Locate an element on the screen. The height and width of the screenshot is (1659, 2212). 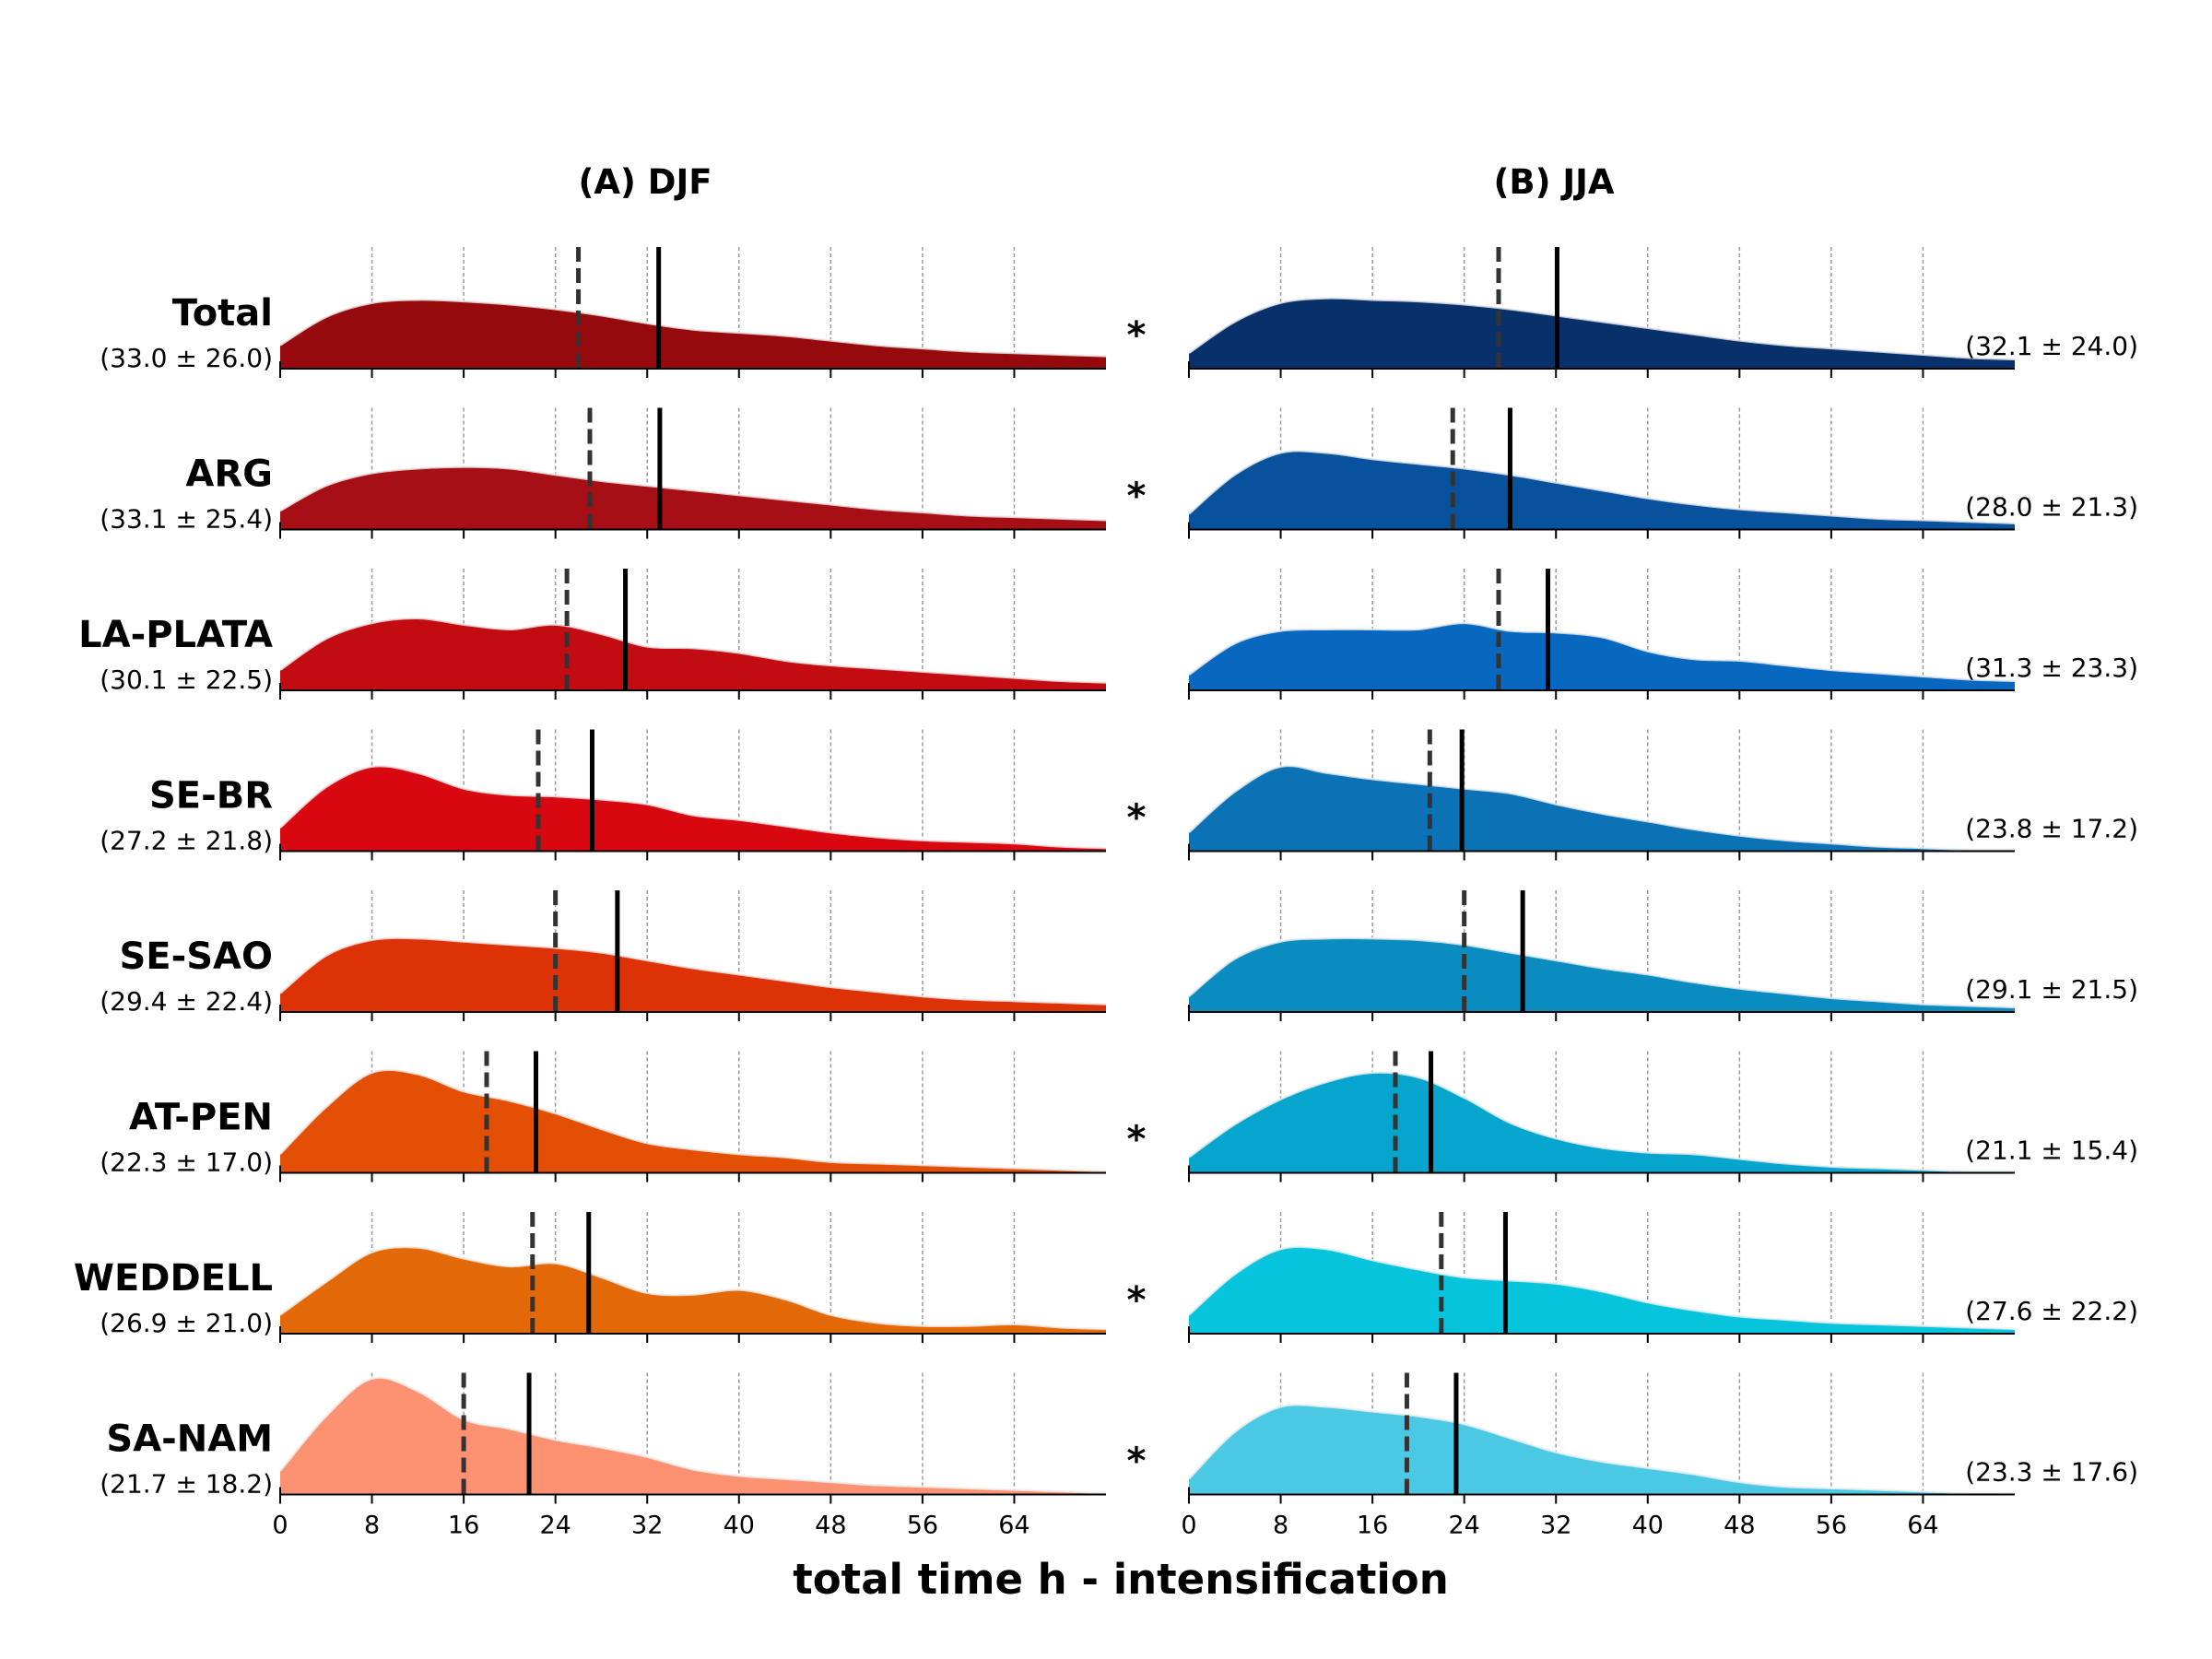
stats-label: (29.4 ± 22.4) is located at coordinates (186, 1001).